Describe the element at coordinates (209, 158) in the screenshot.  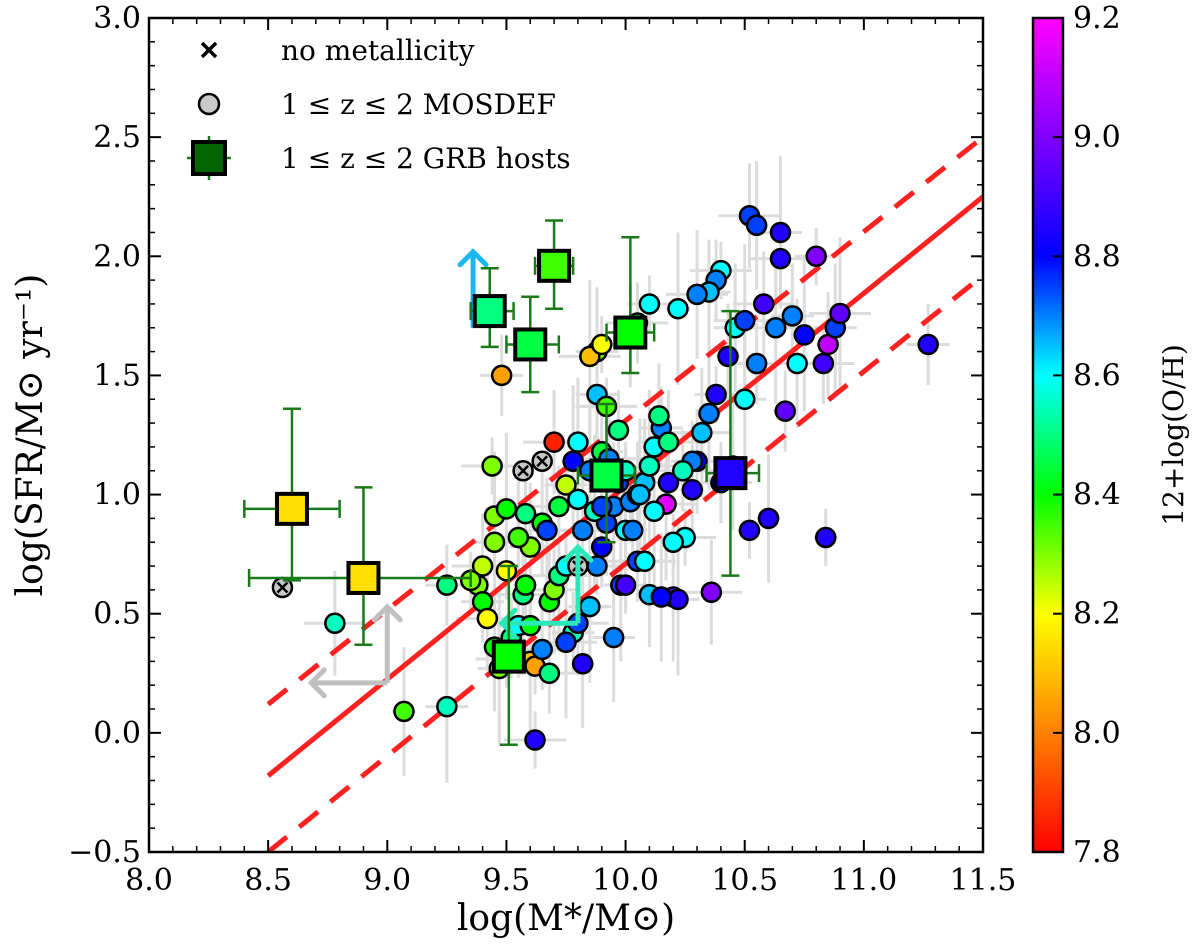
I see `legend-square-icon` at that location.